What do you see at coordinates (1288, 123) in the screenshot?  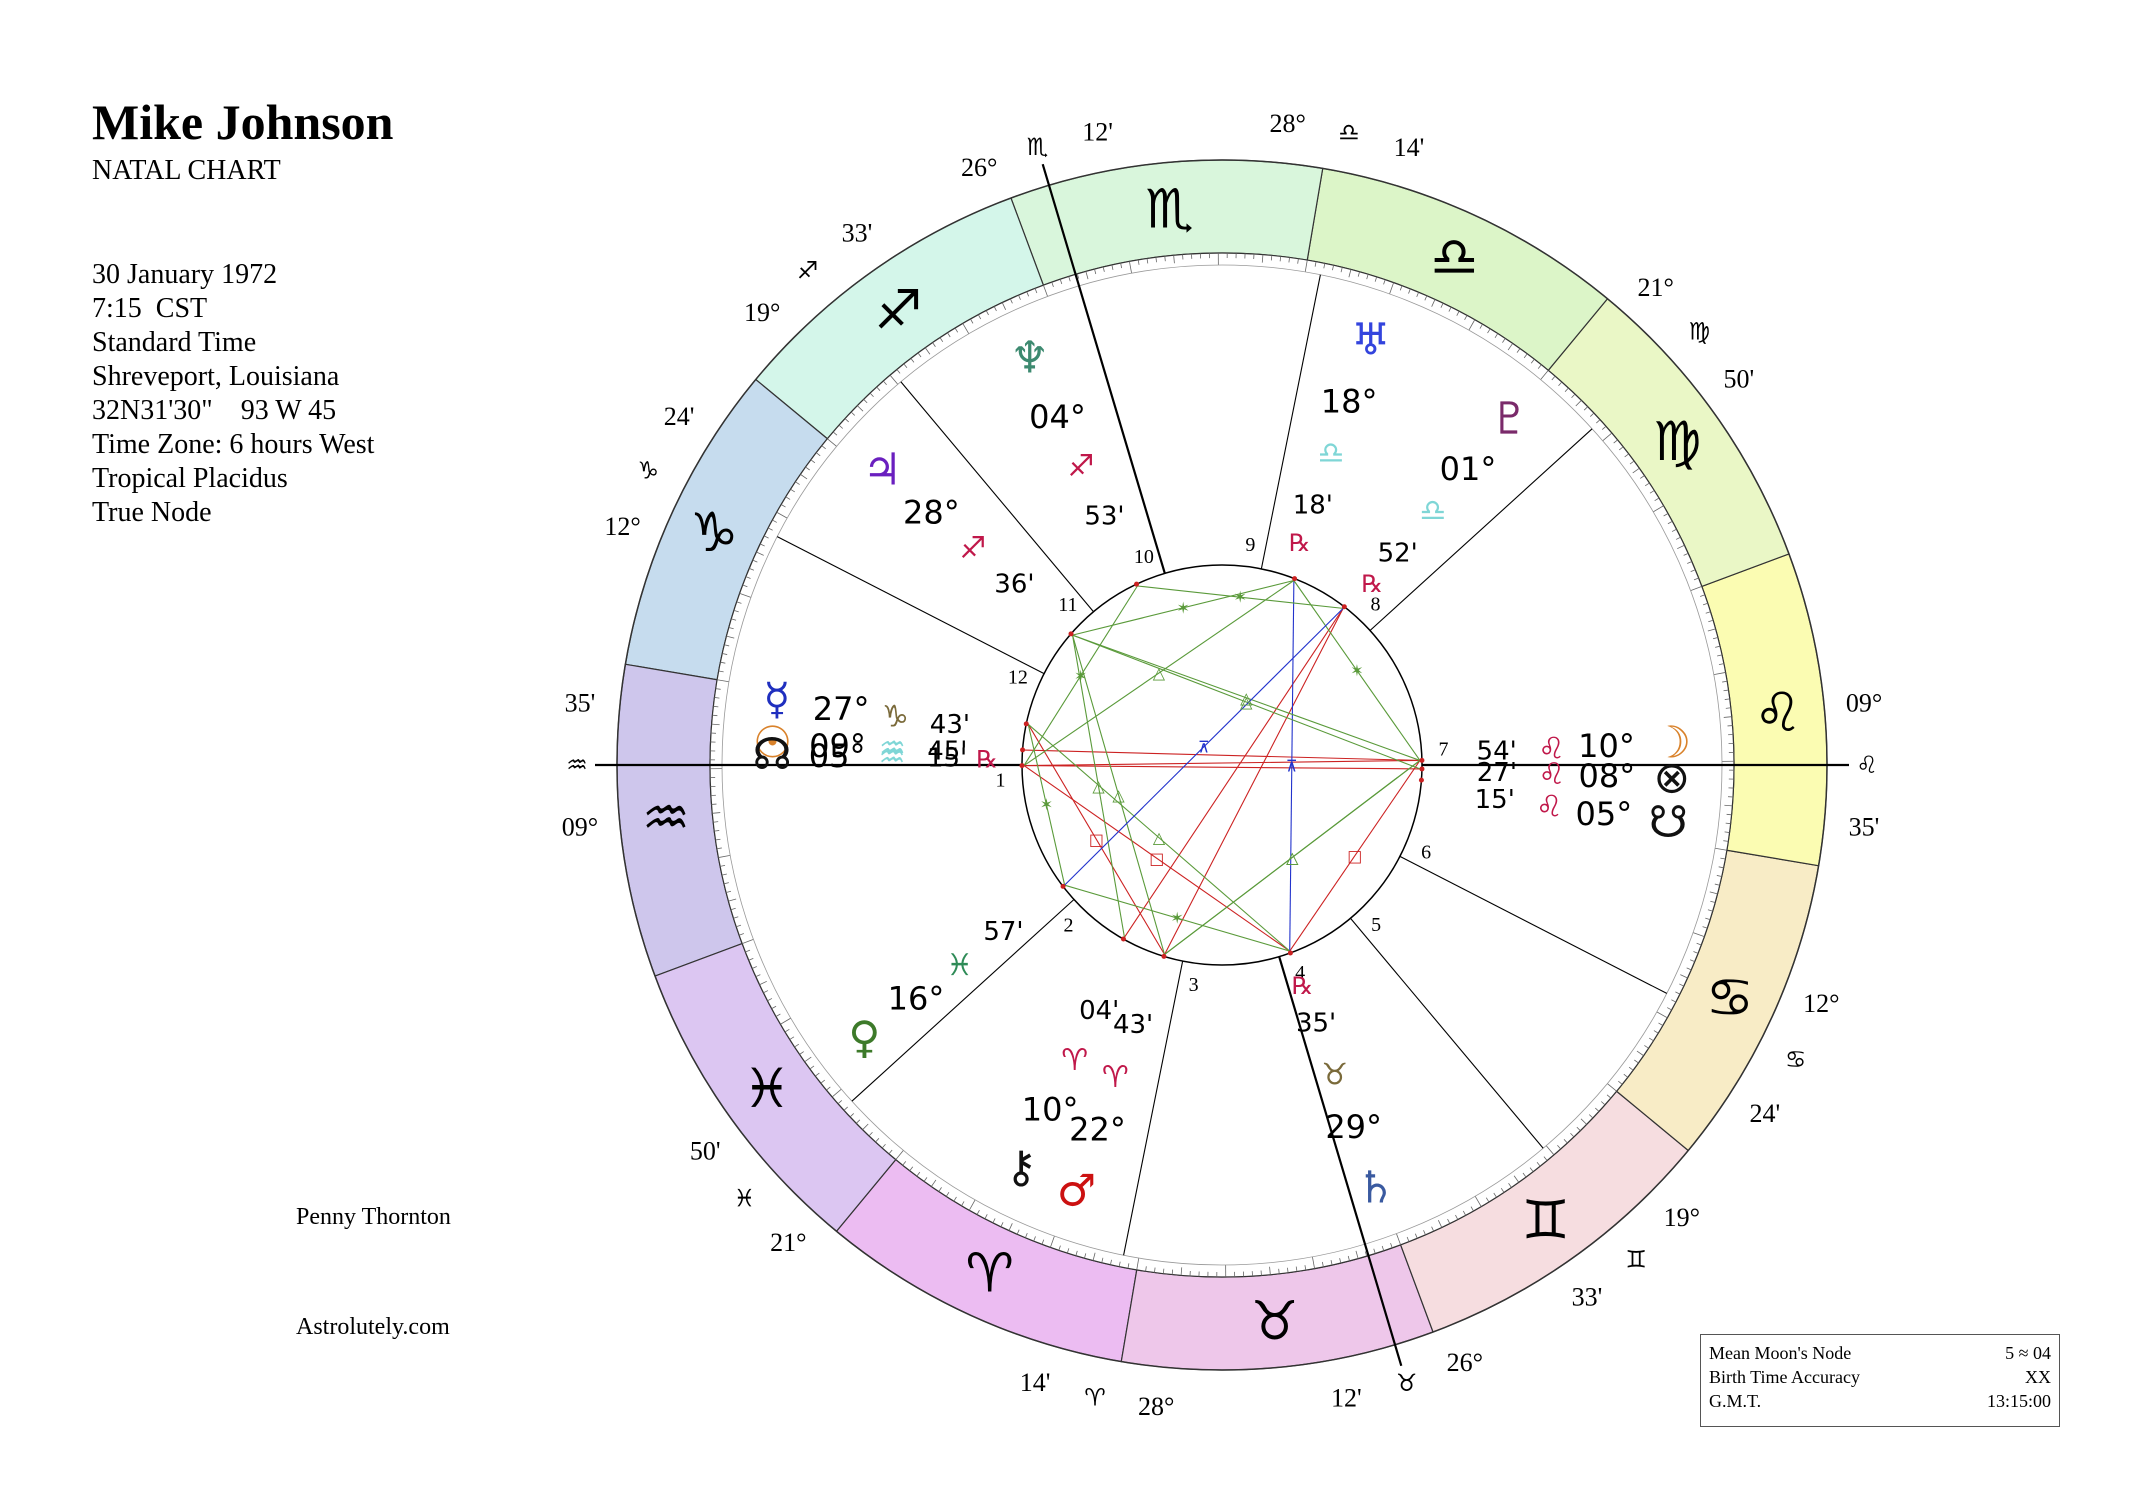 I see `cusp-degree: 28°` at bounding box center [1288, 123].